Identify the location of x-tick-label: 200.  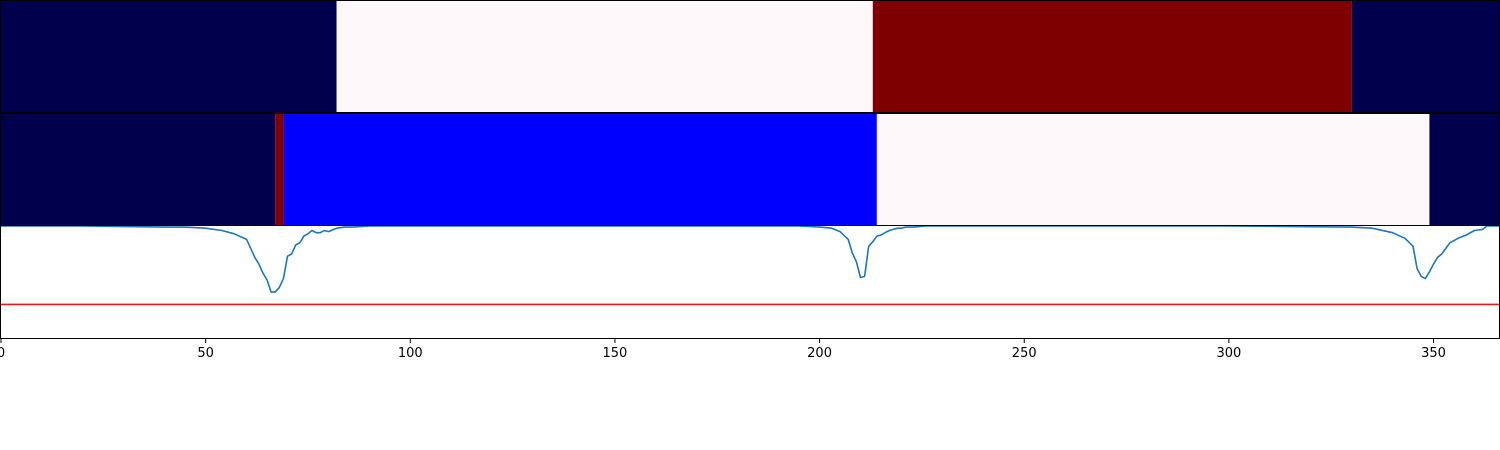
(819, 353).